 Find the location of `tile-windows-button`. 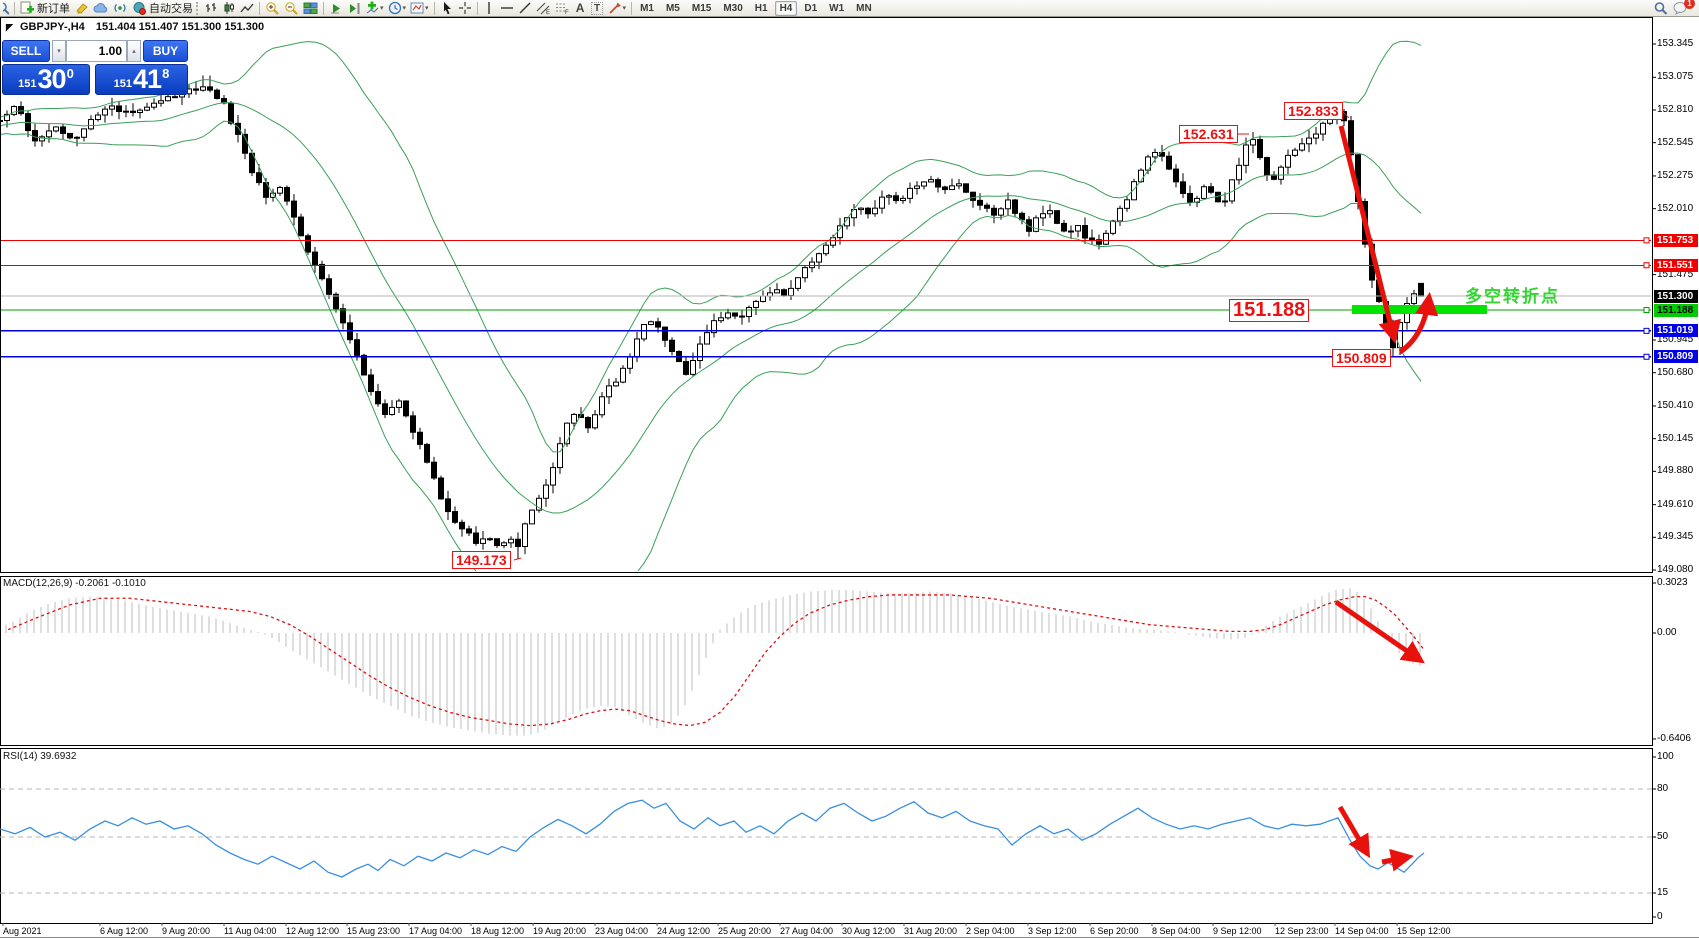

tile-windows-button is located at coordinates (310, 8).